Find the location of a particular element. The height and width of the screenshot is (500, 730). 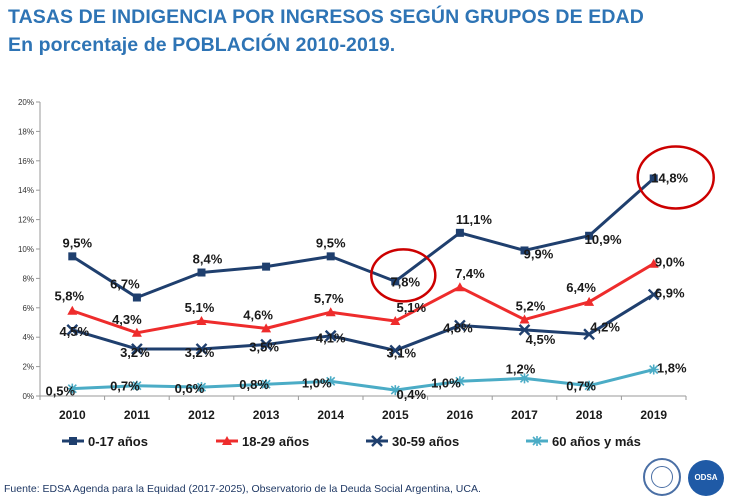

x-tick-label: 2018 is located at coordinates (589, 415).